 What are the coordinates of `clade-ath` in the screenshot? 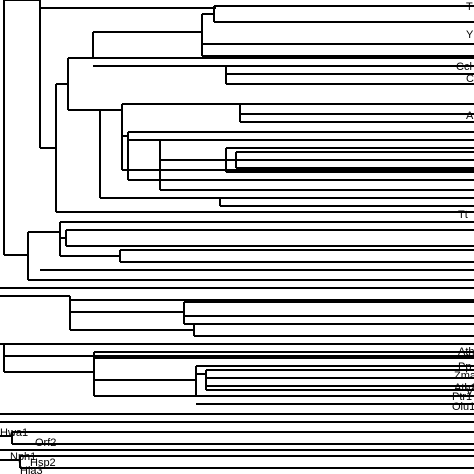 It's located at (237, 374).